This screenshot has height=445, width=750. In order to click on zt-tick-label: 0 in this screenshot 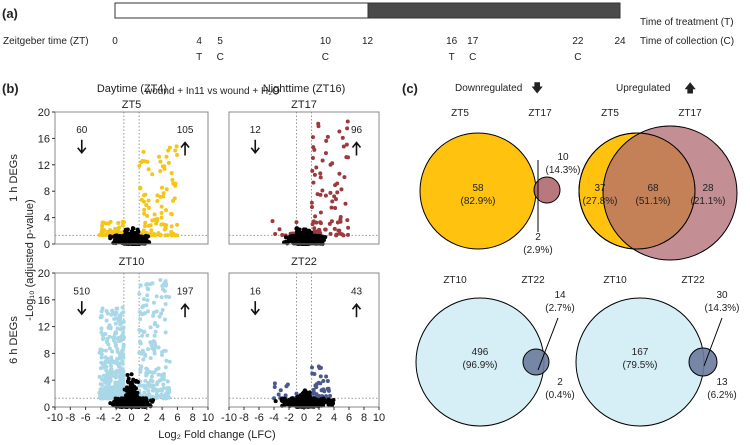, I will do `click(115, 41)`.